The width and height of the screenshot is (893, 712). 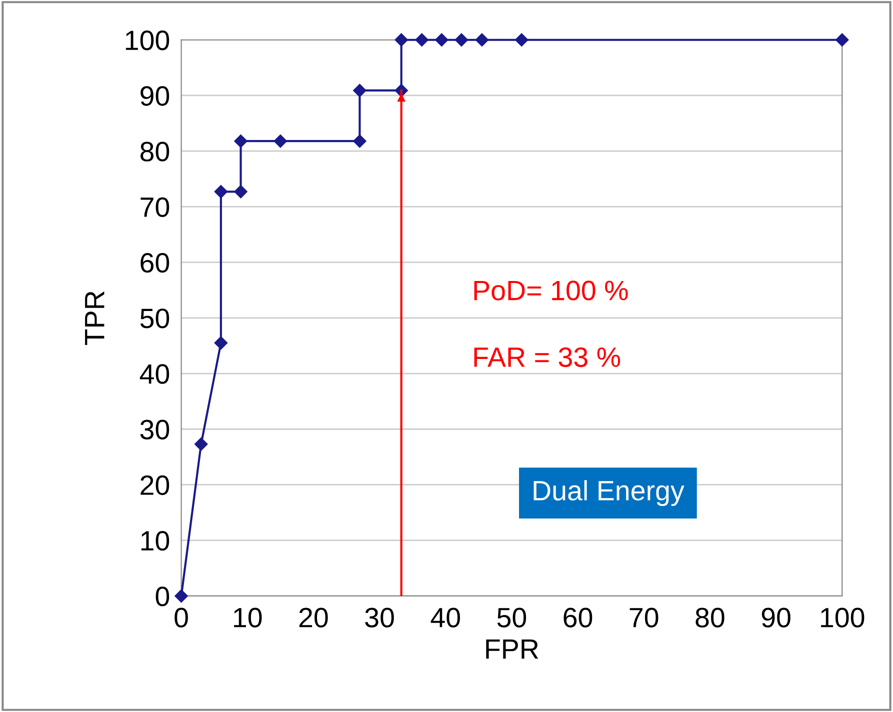 I want to click on x-tick-label: 0, so click(x=181, y=618).